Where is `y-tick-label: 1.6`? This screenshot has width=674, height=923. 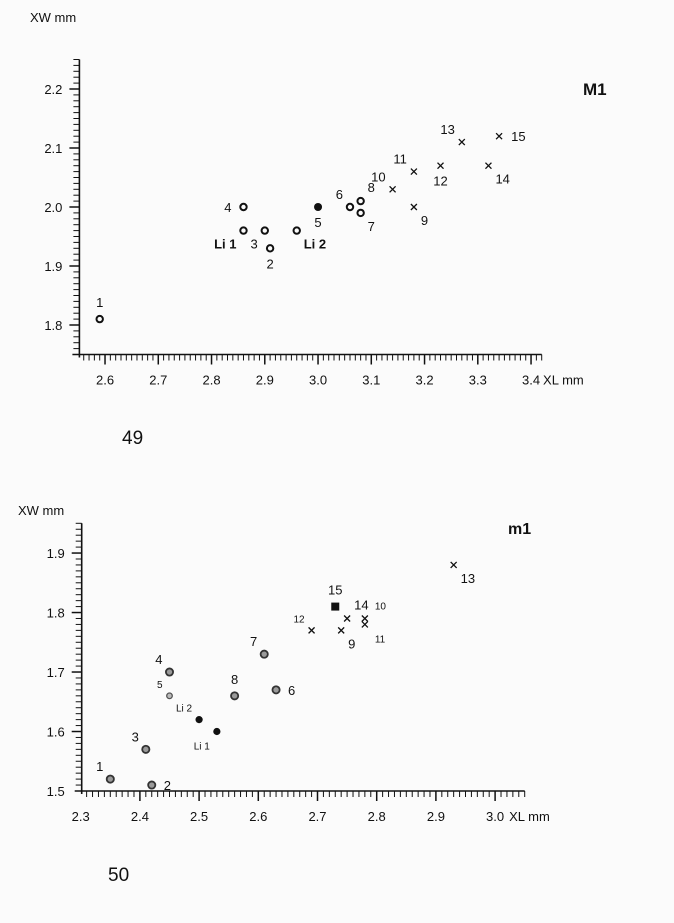 y-tick-label: 1.6 is located at coordinates (56, 732).